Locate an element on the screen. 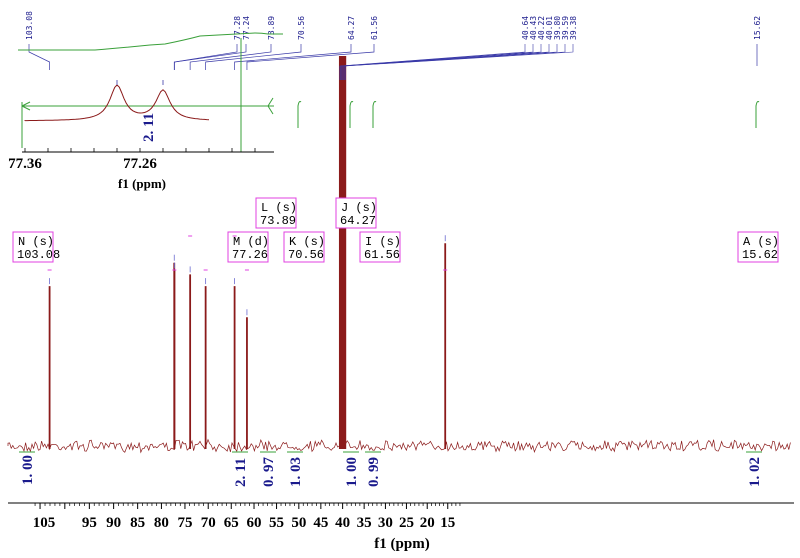  peak-label: 40.64 is located at coordinates (525, 28).